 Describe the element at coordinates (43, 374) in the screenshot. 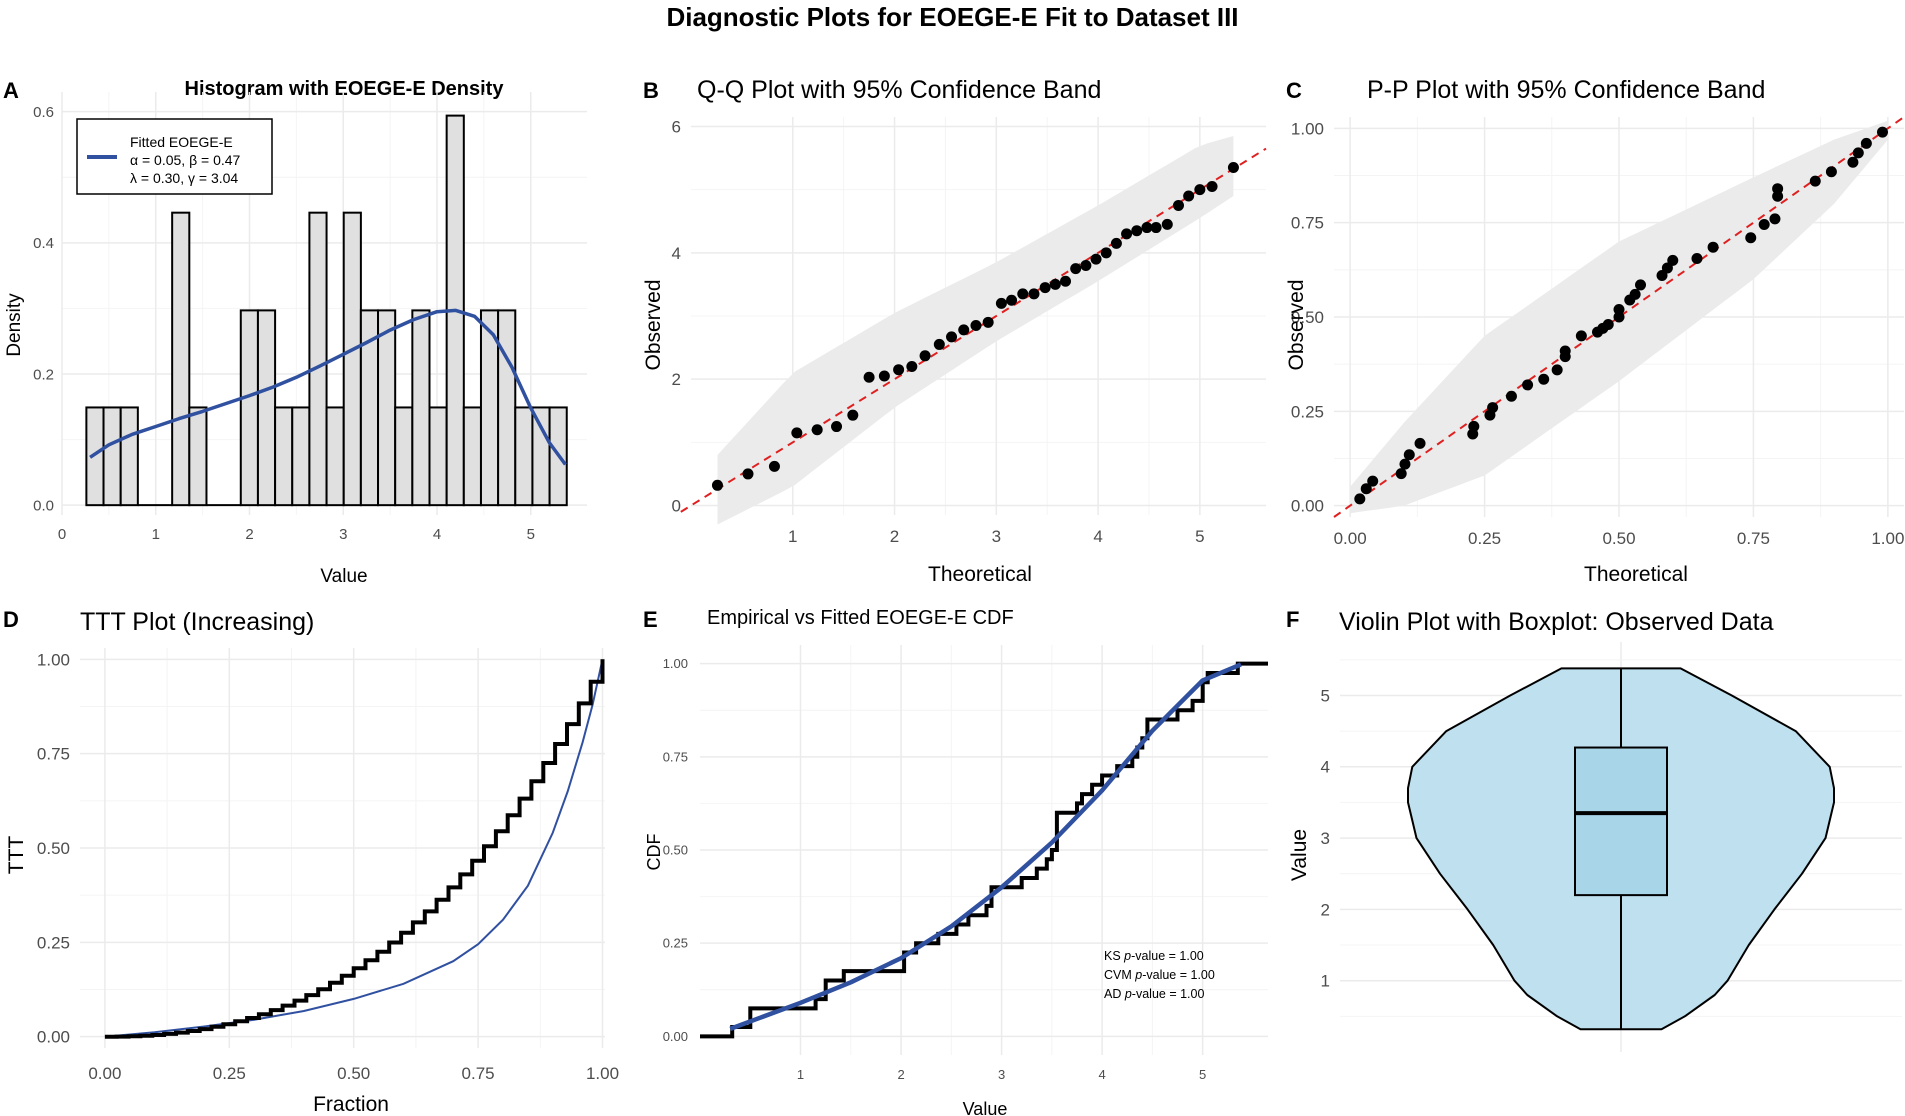

I see `y-tick-label: 0.2` at that location.